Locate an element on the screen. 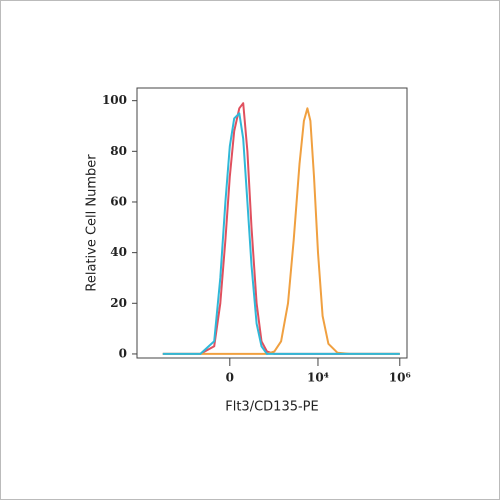 This screenshot has width=500, height=500. y-tick-label: 0 is located at coordinates (123, 353).